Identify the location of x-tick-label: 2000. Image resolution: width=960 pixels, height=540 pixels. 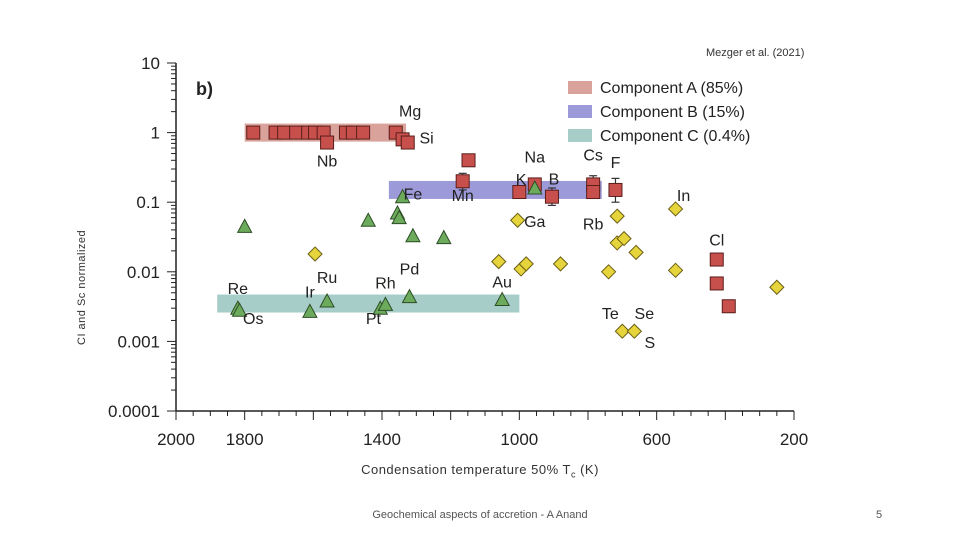
(176, 439).